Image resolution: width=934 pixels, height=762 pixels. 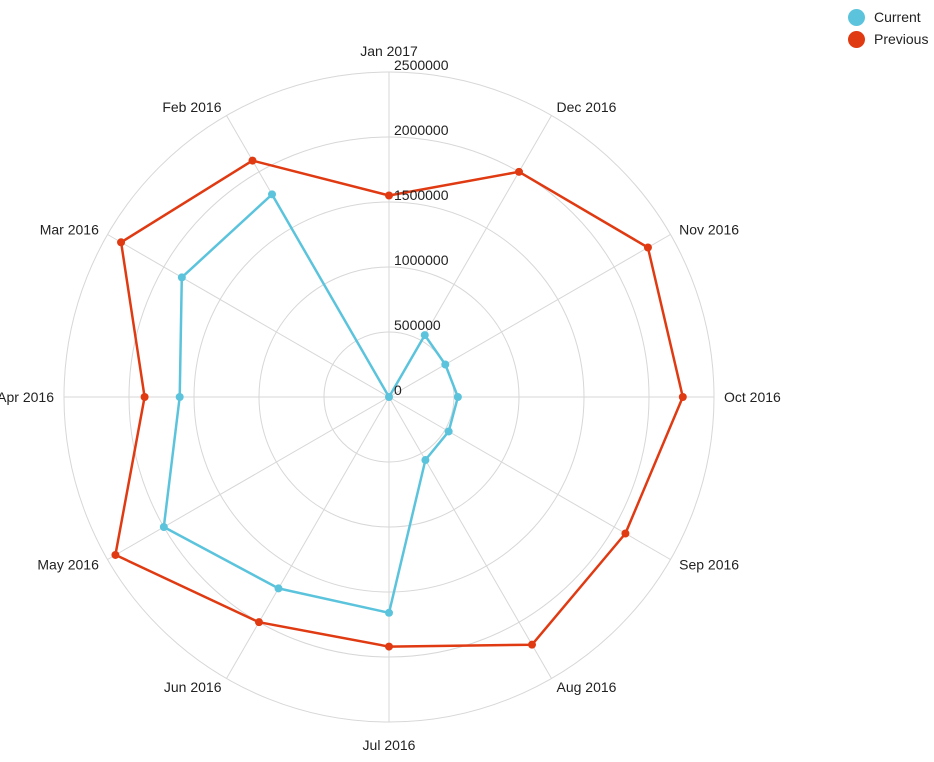 I want to click on axis-label-4: Sep 2016, so click(x=709, y=565).